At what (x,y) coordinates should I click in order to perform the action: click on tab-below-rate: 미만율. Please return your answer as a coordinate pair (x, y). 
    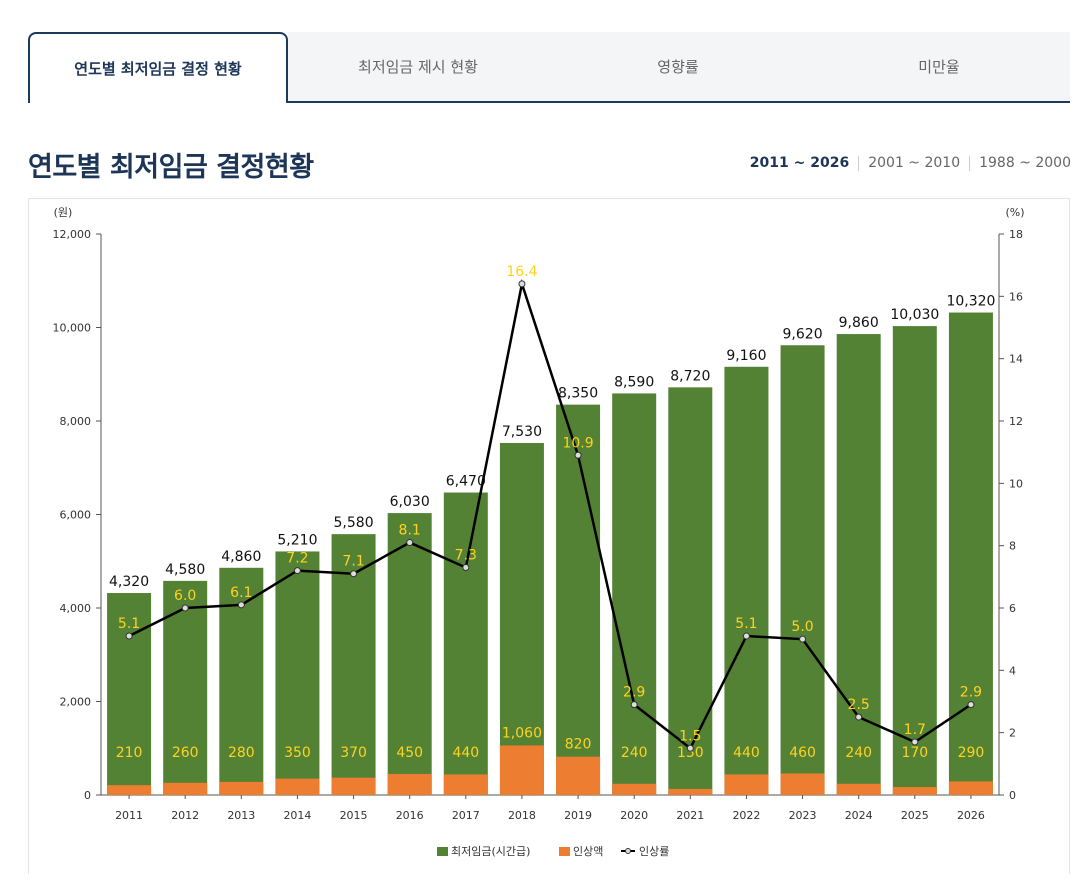
    Looking at the image, I should click on (939, 66).